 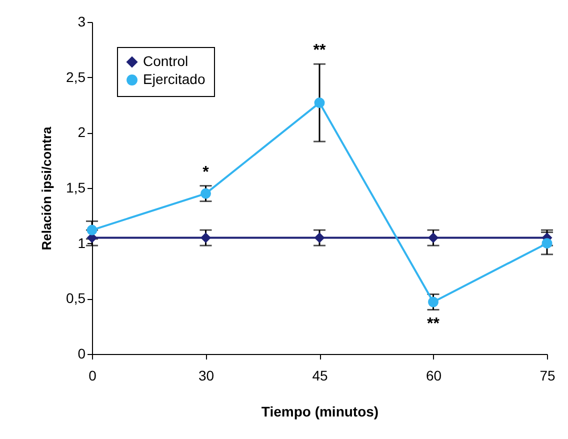 What do you see at coordinates (206, 376) in the screenshot?
I see `x-tick-label: 30` at bounding box center [206, 376].